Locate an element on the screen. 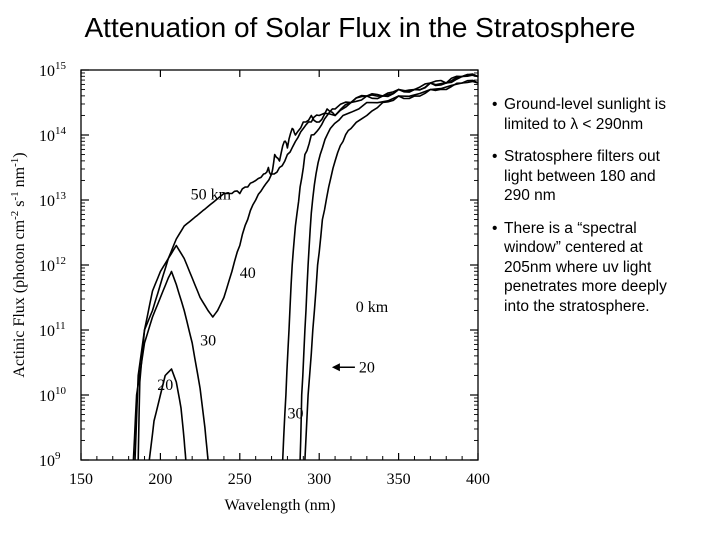 This screenshot has width=720, height=540. bullet-line: limited to λ < 290nm is located at coordinates (574, 124).